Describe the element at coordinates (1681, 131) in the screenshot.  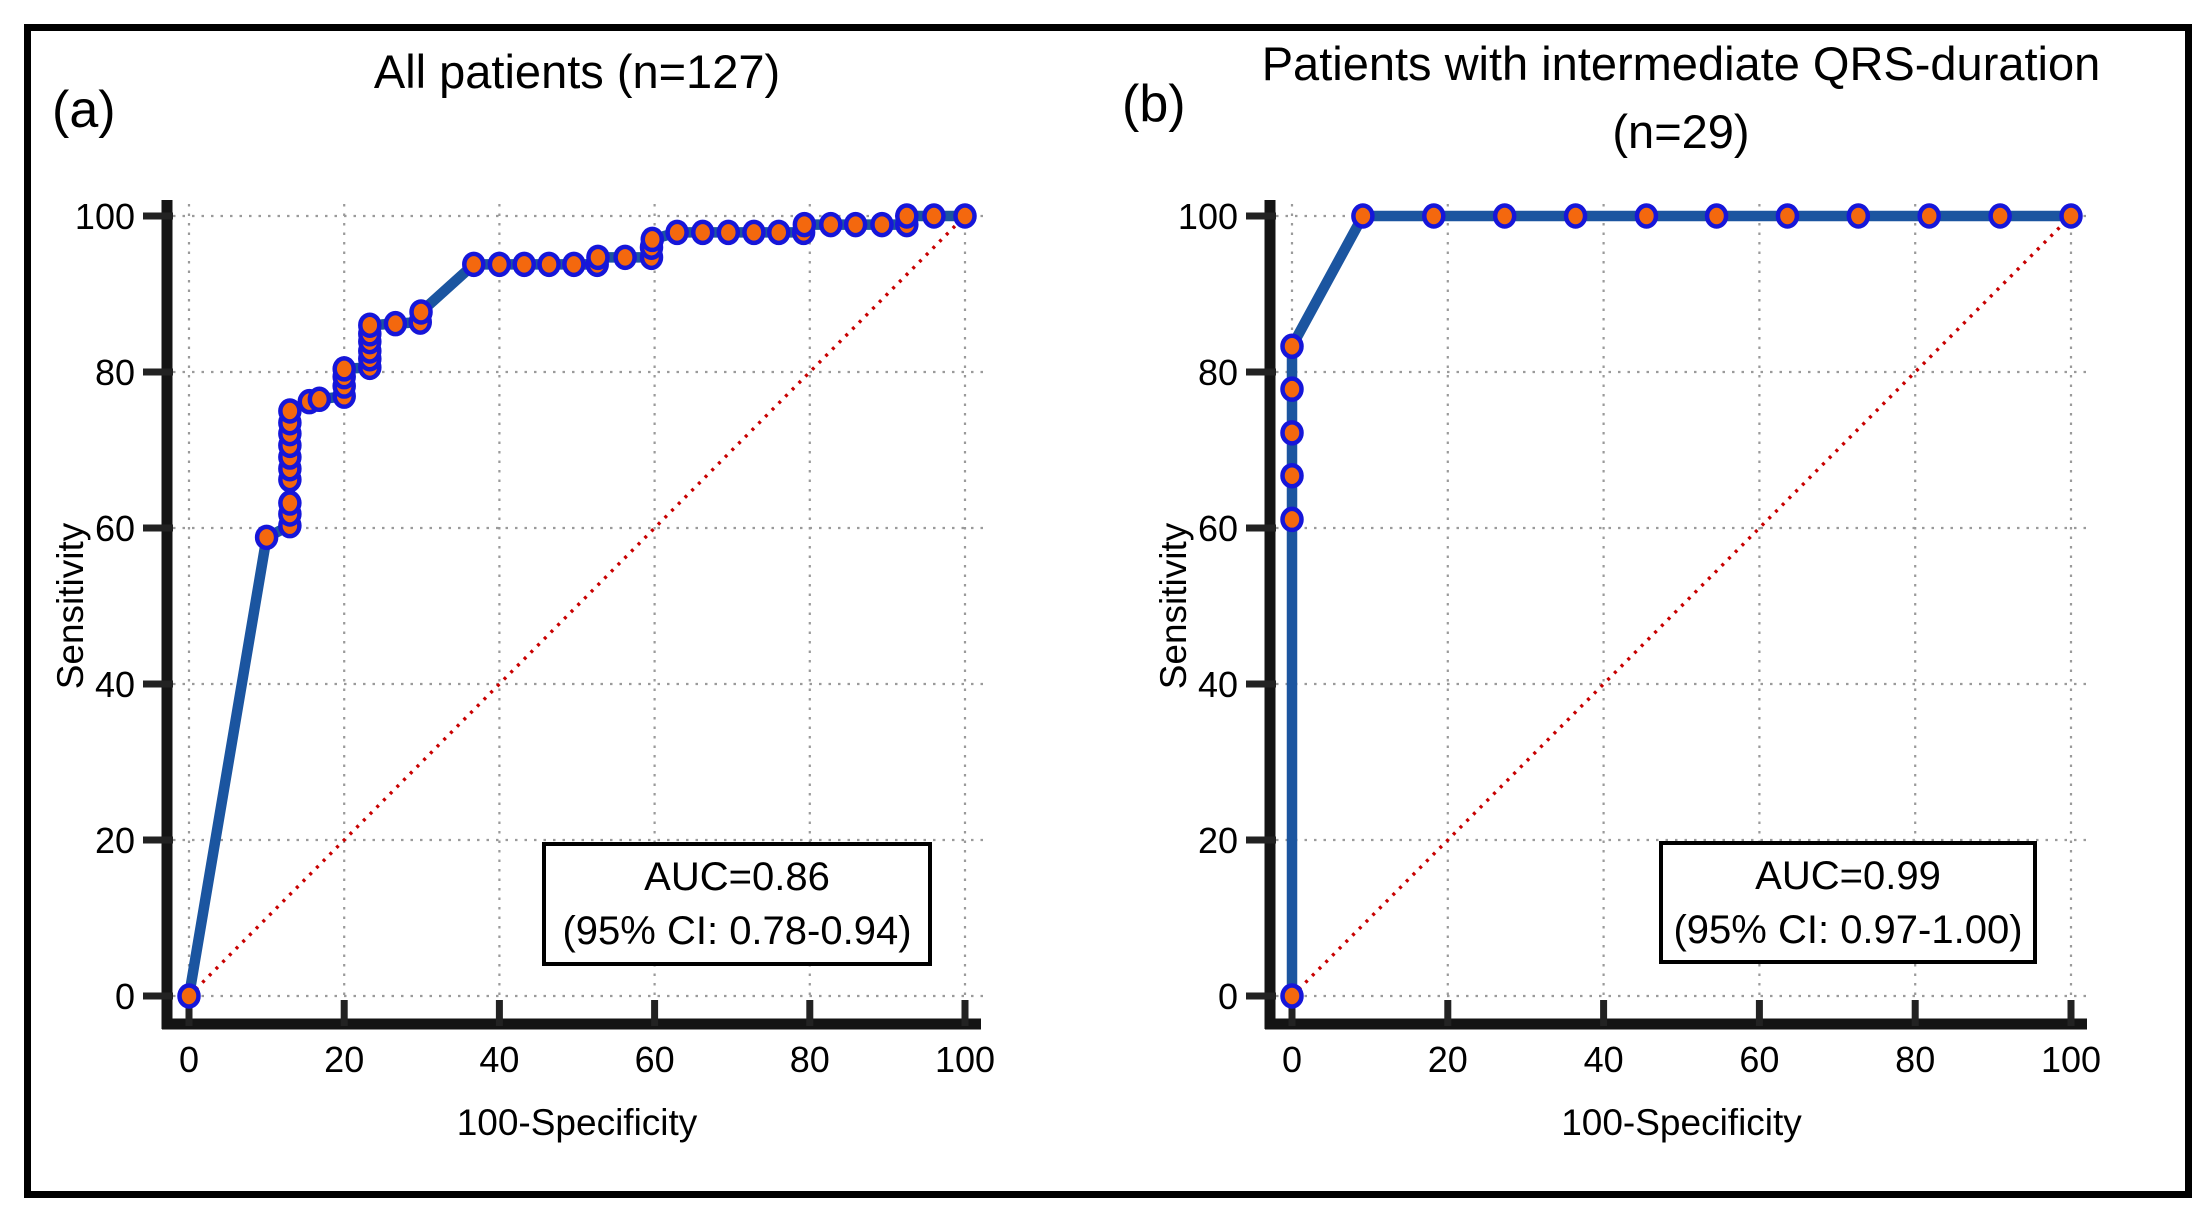
I see `panel-b-title-line2: (n=29)` at that location.